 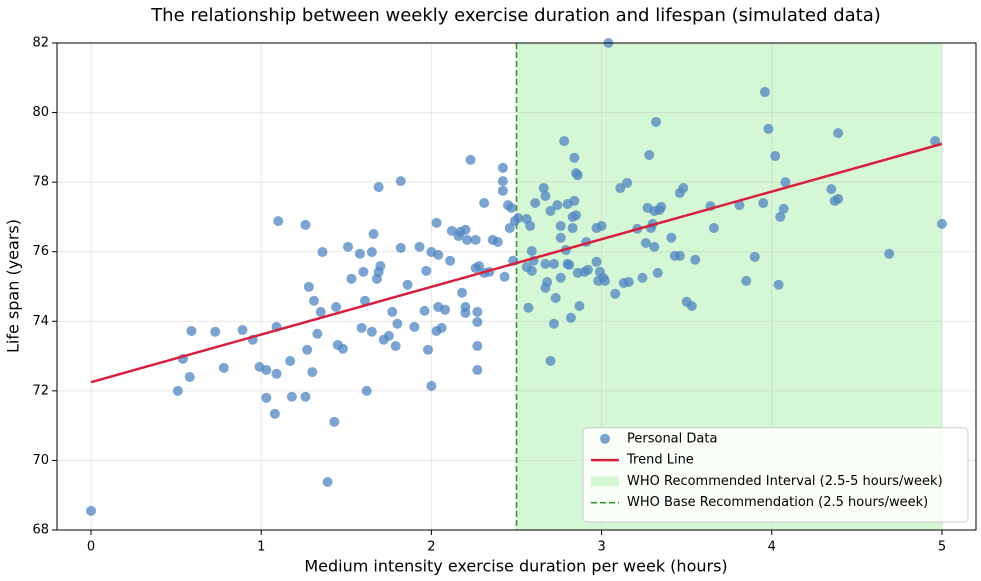 I want to click on x-tick-label: 4, so click(x=772, y=547).